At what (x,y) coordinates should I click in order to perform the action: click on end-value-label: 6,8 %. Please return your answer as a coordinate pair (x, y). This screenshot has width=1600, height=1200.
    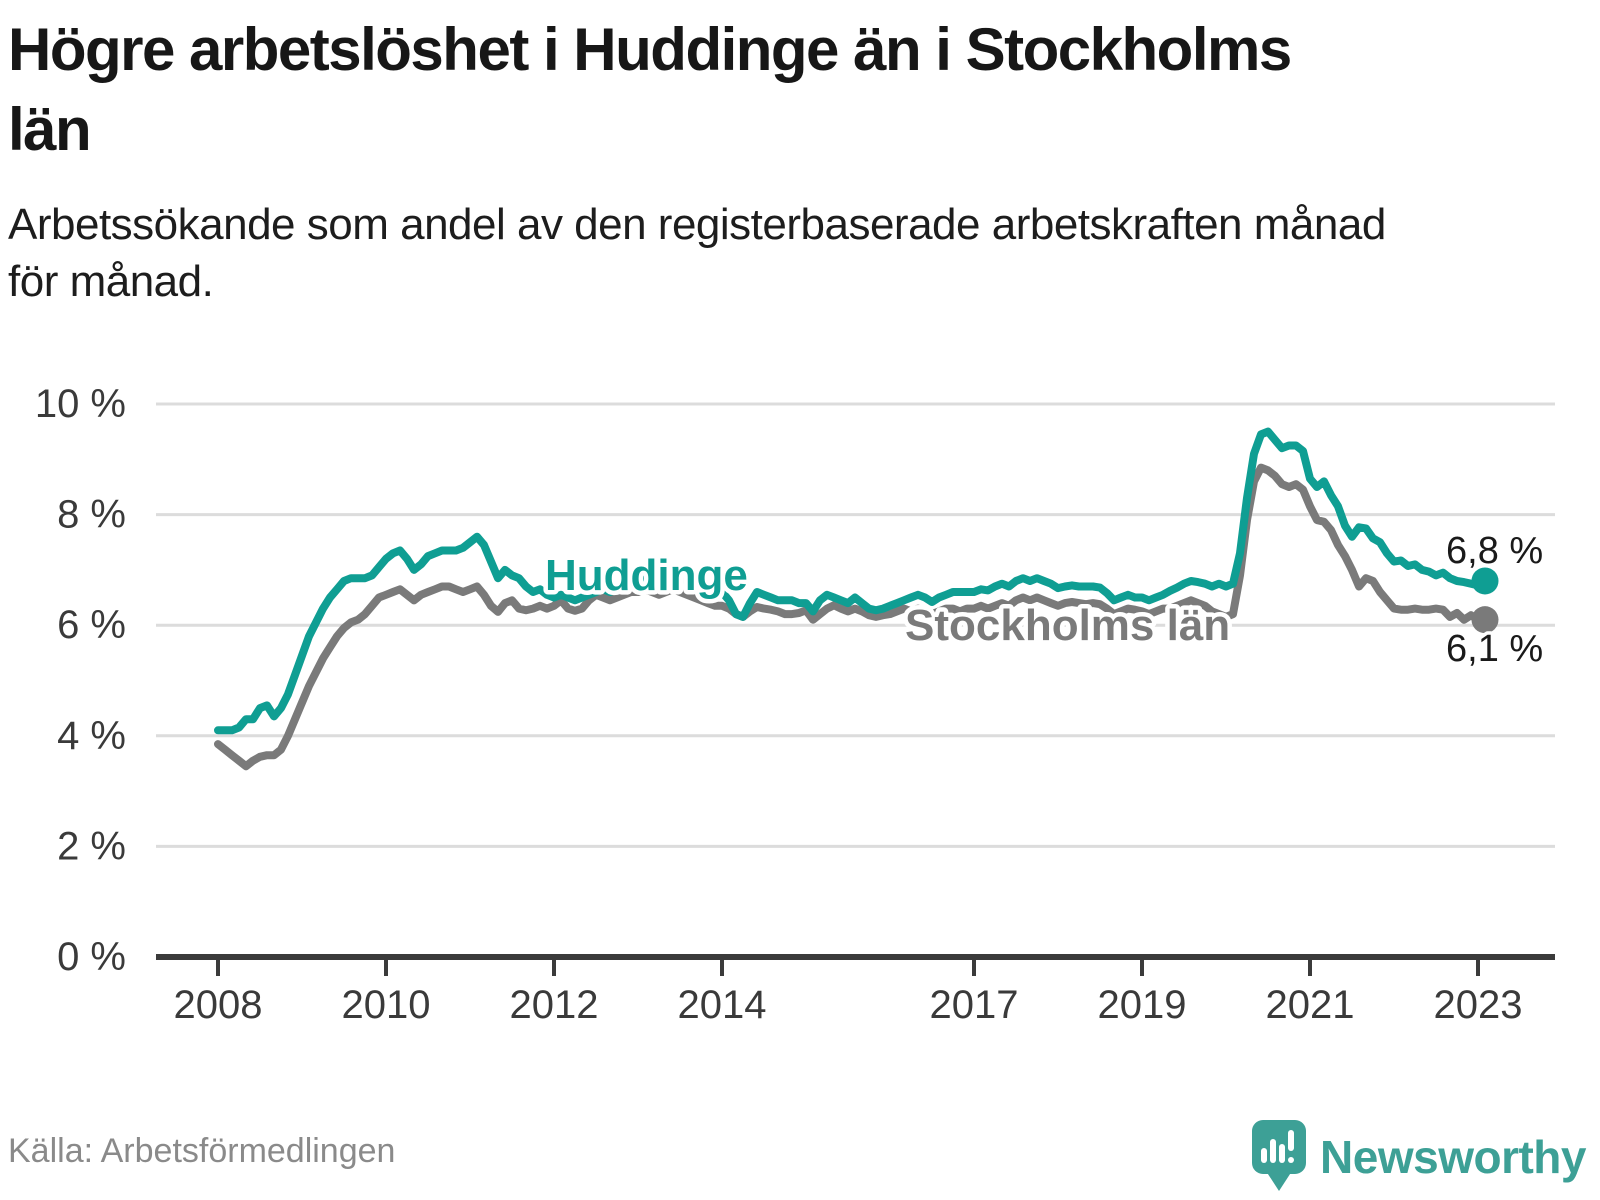
    Looking at the image, I should click on (1494, 551).